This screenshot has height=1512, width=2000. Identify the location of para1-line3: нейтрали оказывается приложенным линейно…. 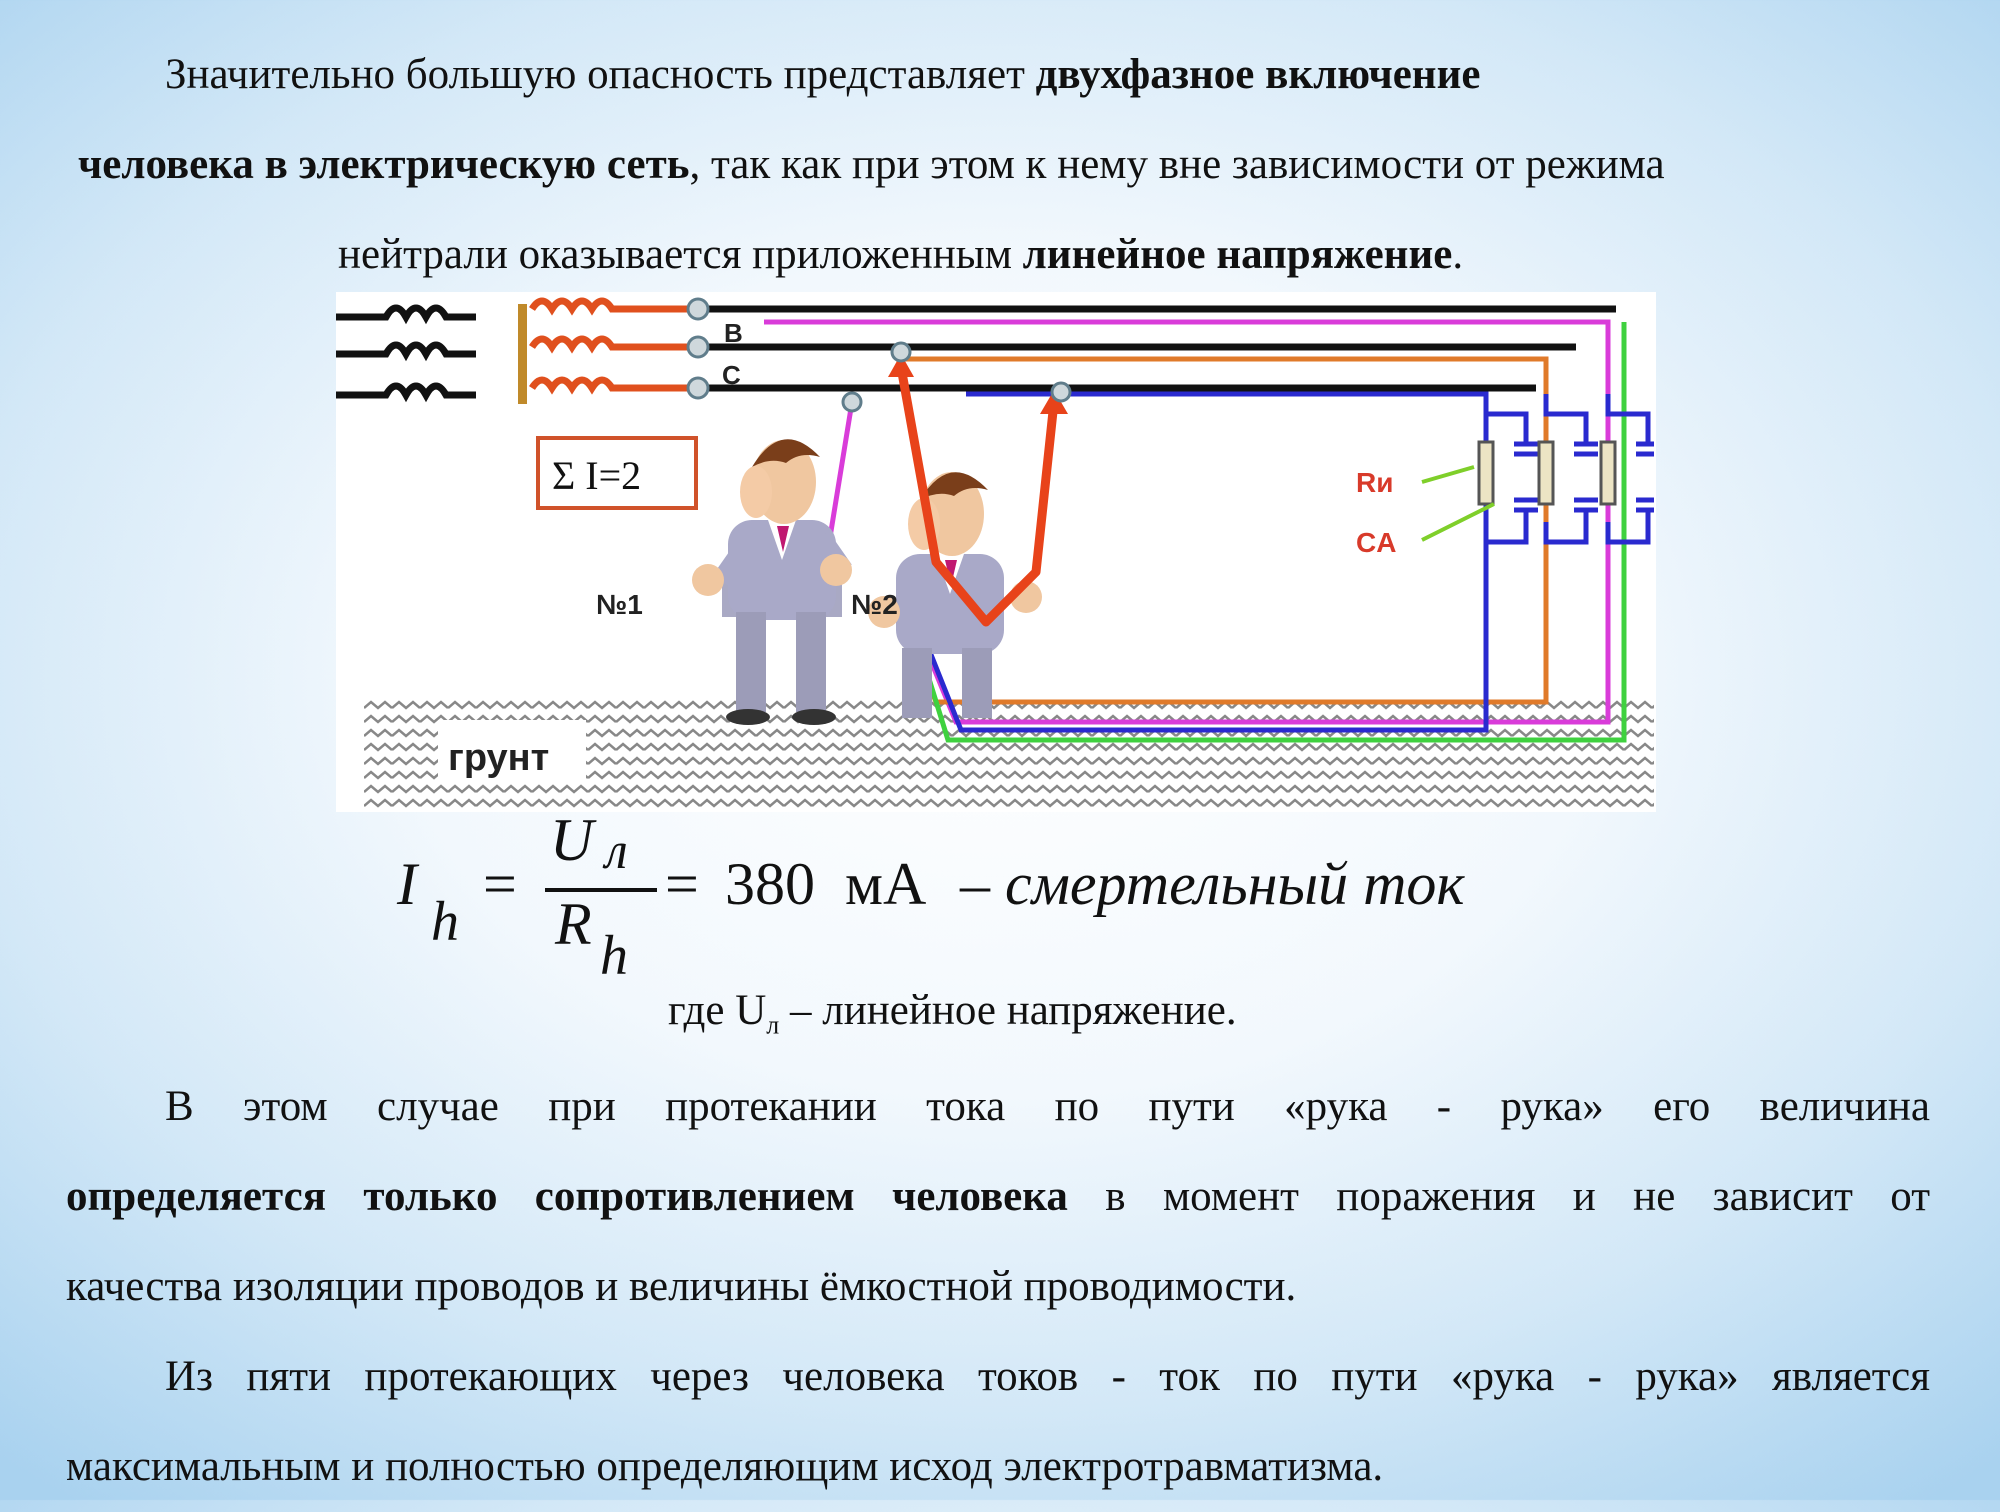
(901, 254).